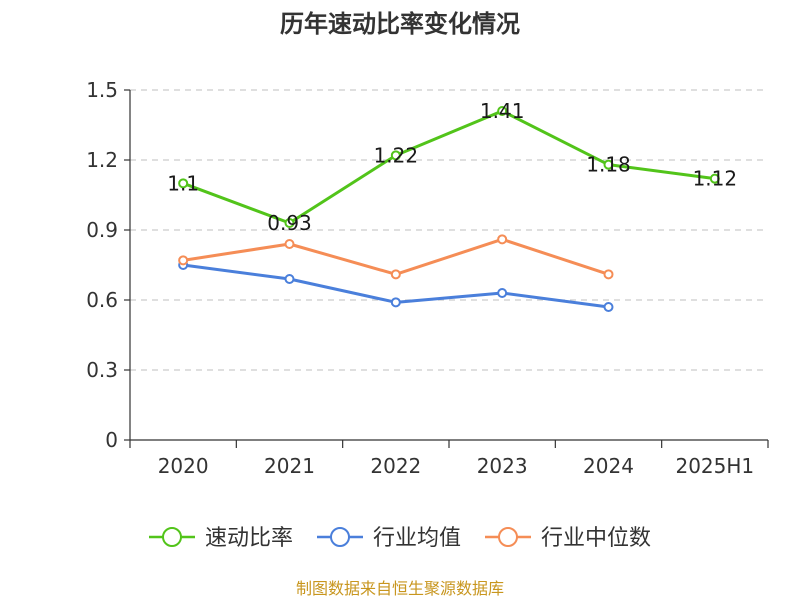 This screenshot has height=600, width=800. What do you see at coordinates (249, 538) in the screenshot?
I see `legend-label: 速动比率` at bounding box center [249, 538].